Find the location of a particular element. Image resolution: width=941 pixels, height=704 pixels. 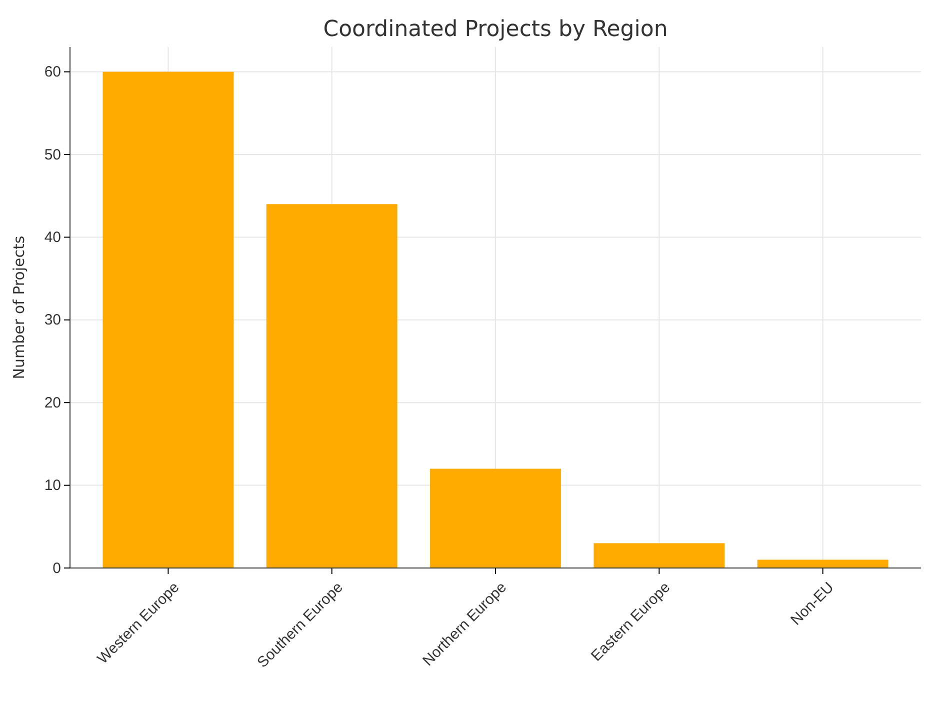

y-tick-label: 20 is located at coordinates (52, 403).